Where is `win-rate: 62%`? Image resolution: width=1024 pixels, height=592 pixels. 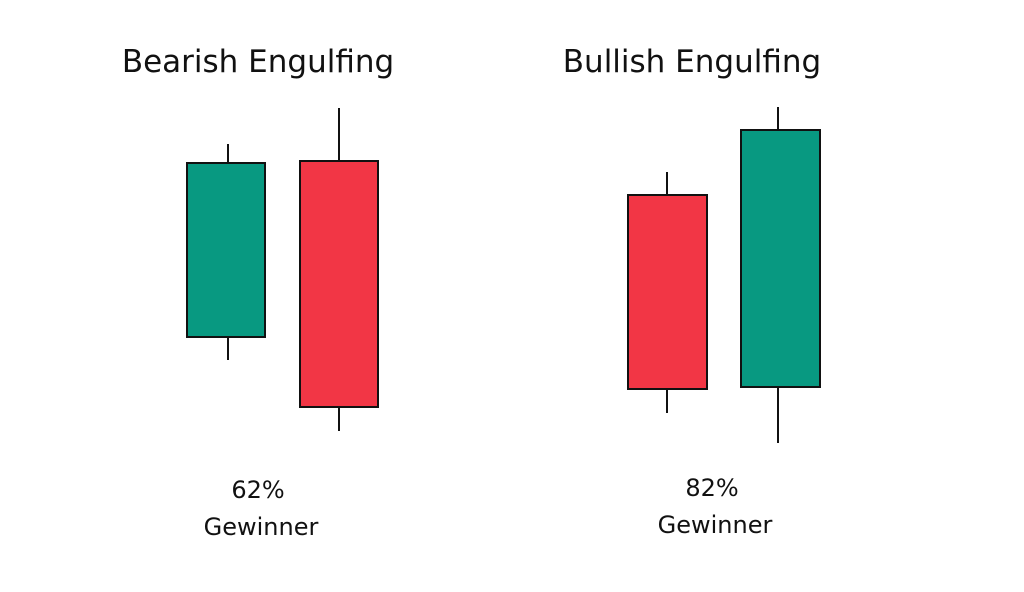
win-rate: 62% is located at coordinates (257, 490).